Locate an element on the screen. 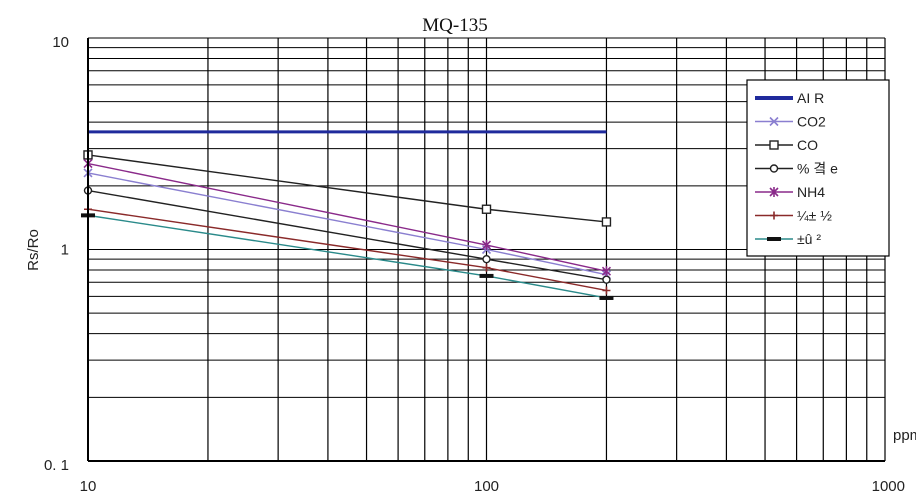  y-tick-label: 10 is located at coordinates (60, 42).